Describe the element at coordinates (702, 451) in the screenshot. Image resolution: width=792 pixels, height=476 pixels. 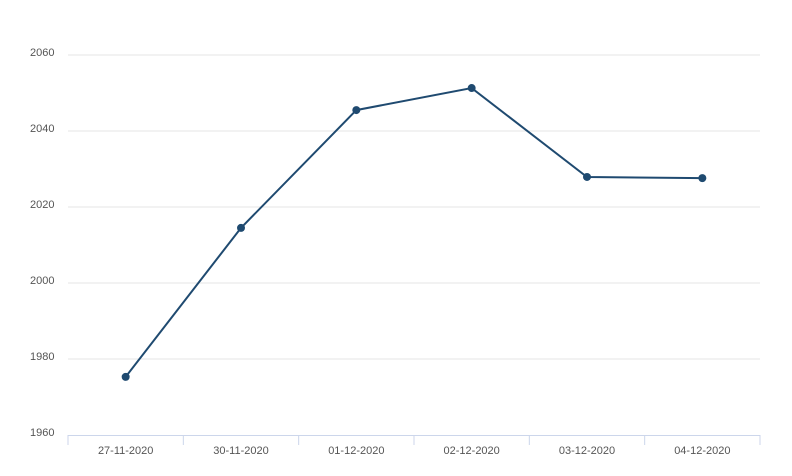
I see `x-tick-label: 04-12-2020` at that location.